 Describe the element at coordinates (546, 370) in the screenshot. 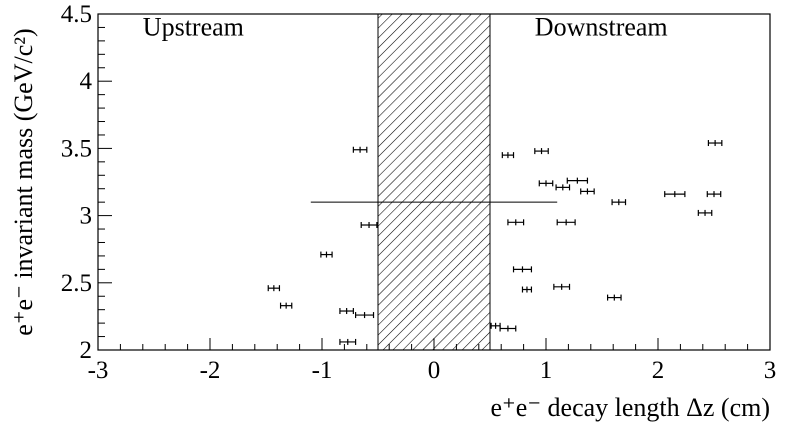

I see `x-tick-label: 1` at that location.